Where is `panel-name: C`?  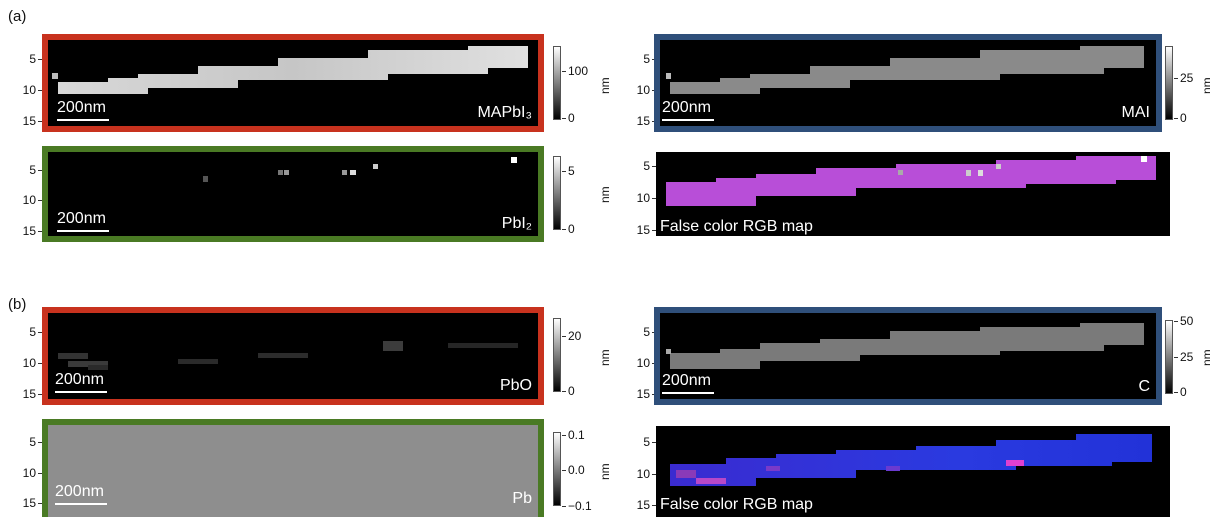
panel-name: C is located at coordinates (1144, 386).